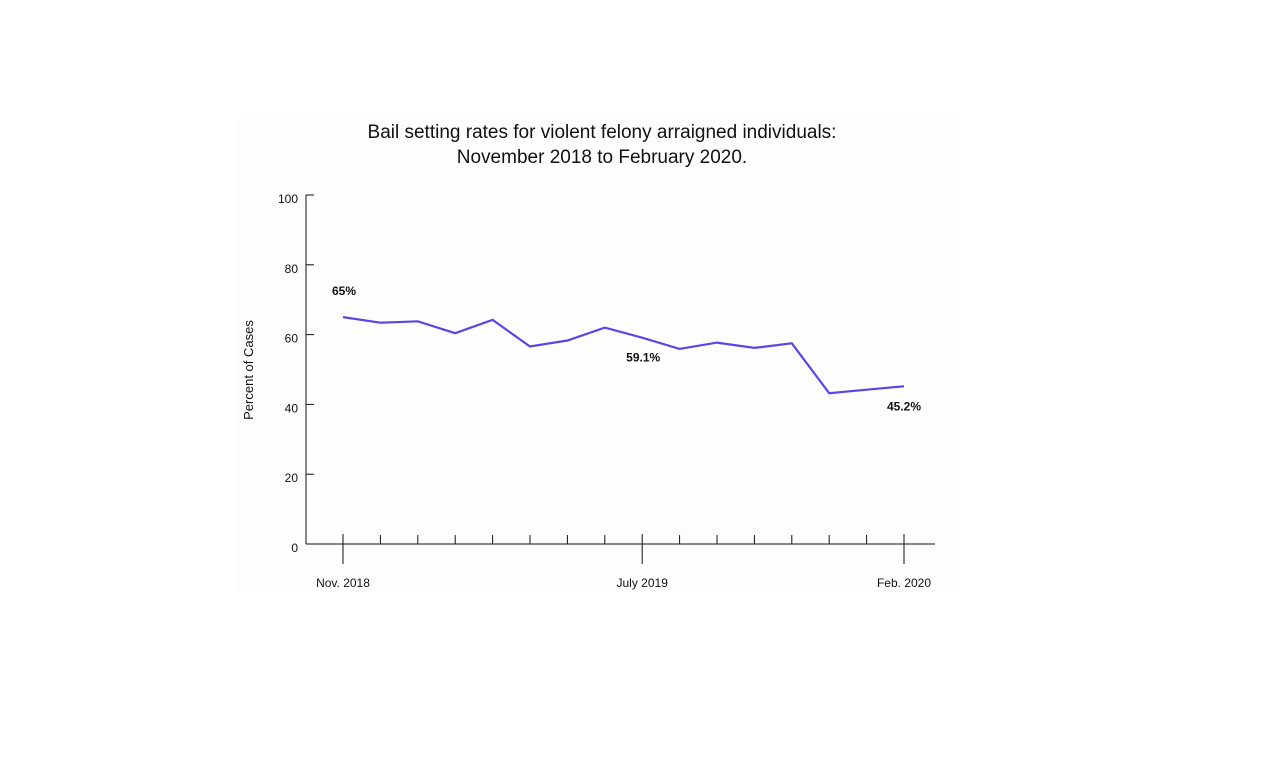  Describe the element at coordinates (623, 562) in the screenshot. I see `x-axis-ticks: Nov. 2018 July 2019 Feb. 2020` at that location.